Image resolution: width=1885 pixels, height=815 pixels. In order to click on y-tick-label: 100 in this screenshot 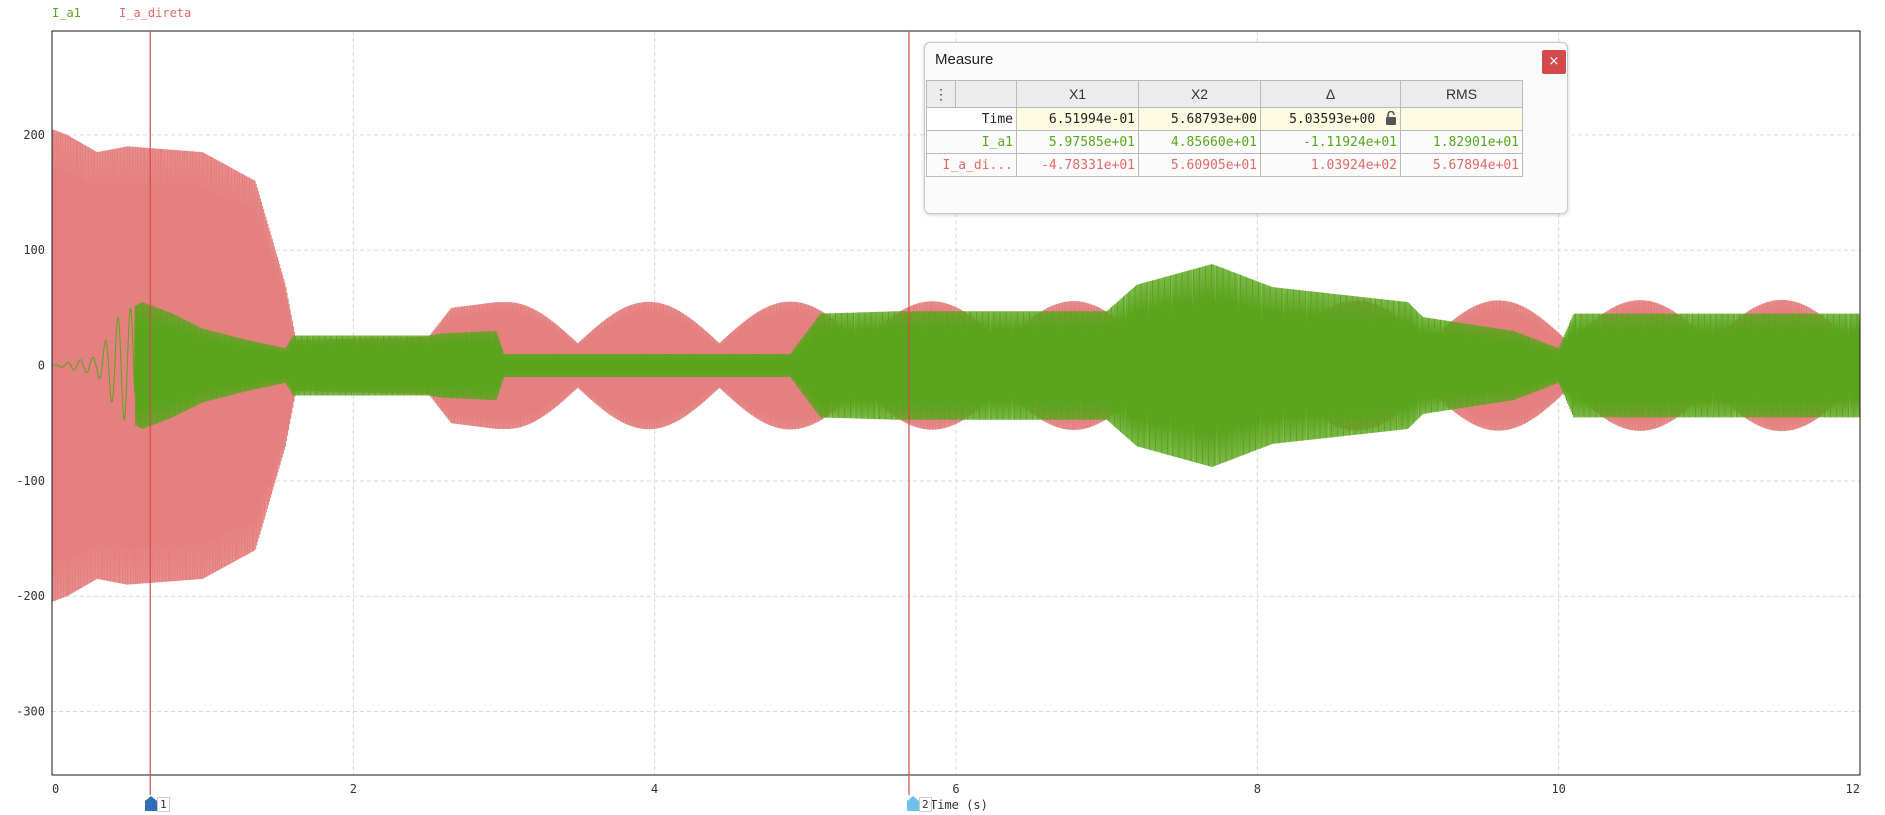, I will do `click(34, 250)`.